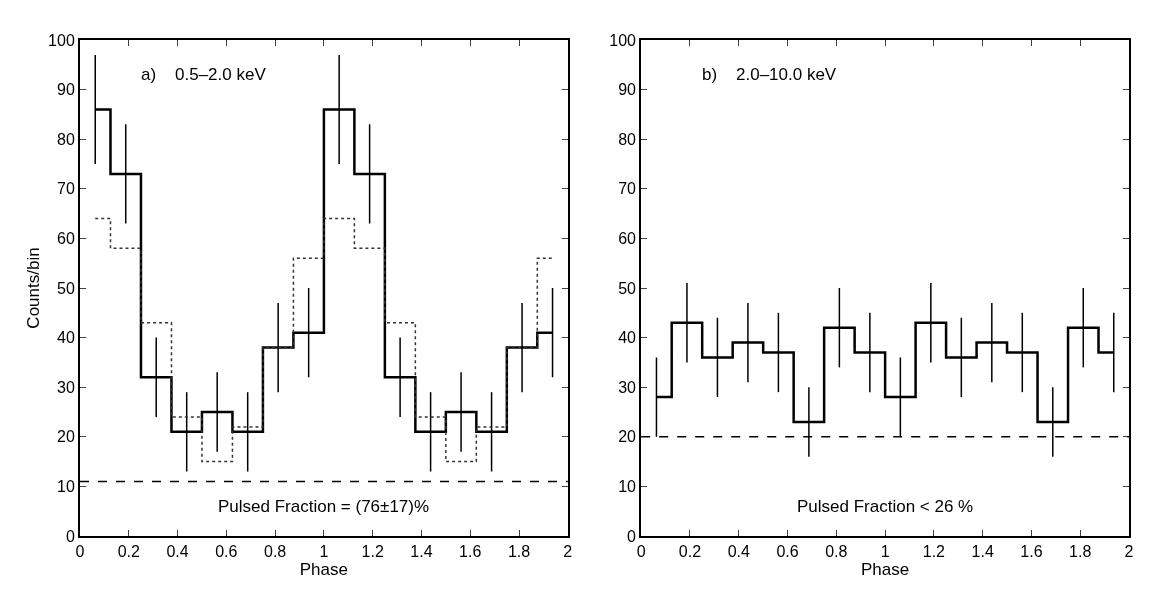 Image resolution: width=1159 pixels, height=606 pixels. I want to click on annotation: Pulsed Fraction = (76±17)%, so click(324, 506).